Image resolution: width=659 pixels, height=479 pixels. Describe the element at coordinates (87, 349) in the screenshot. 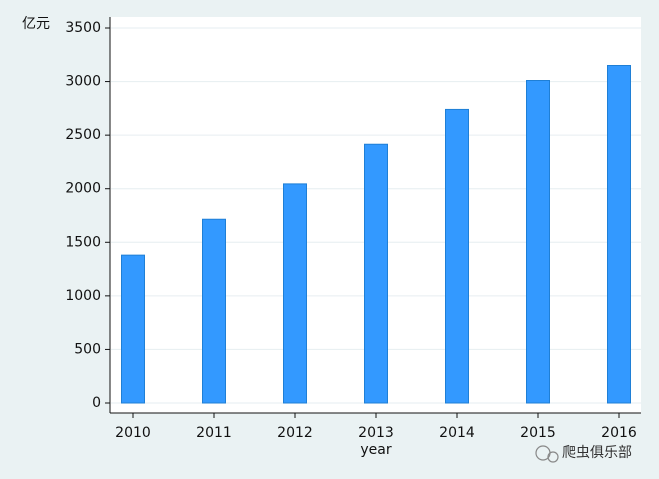

I see `y-tick-label: 500` at that location.